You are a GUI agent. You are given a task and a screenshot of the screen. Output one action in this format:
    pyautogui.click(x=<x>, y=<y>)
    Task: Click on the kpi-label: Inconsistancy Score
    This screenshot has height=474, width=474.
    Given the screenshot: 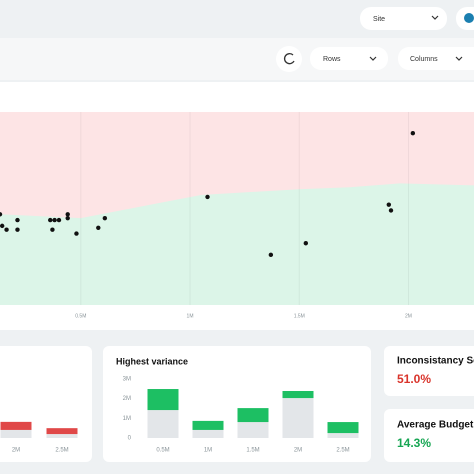 What is the action you would take?
    pyautogui.click(x=435, y=361)
    